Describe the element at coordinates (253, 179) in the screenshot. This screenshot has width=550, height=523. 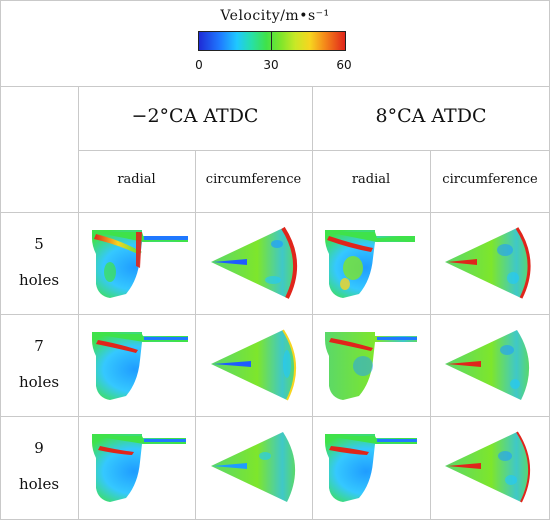
I see `subheader-circumference-1: circumference` at that location.